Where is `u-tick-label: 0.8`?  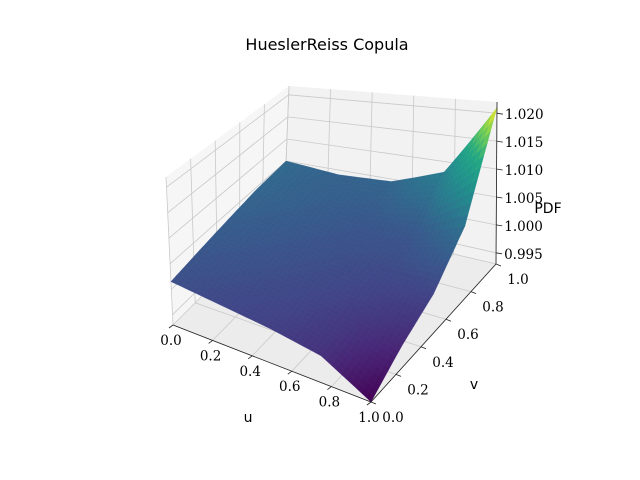 u-tick-label: 0.8 is located at coordinates (329, 403).